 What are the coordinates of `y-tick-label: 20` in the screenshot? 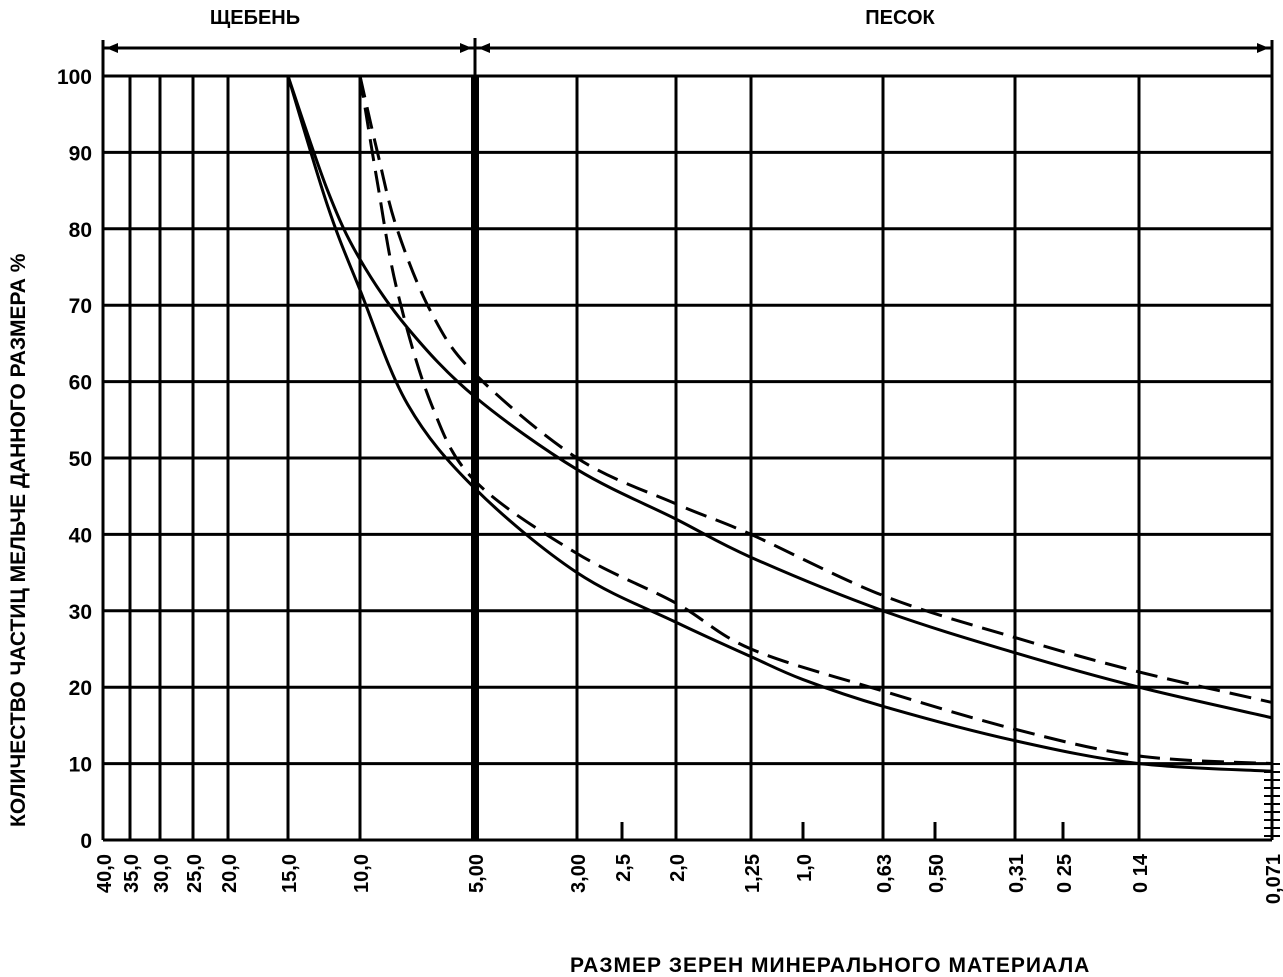 It's located at (80, 688).